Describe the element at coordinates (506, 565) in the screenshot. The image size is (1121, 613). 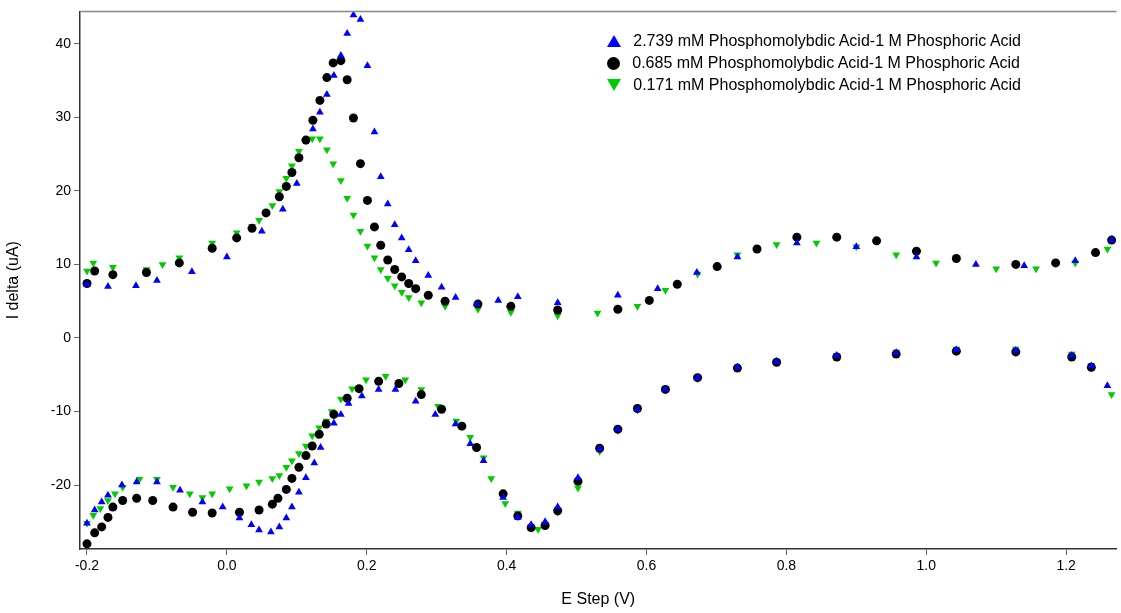
I see `x-tick-label: 0.4` at that location.